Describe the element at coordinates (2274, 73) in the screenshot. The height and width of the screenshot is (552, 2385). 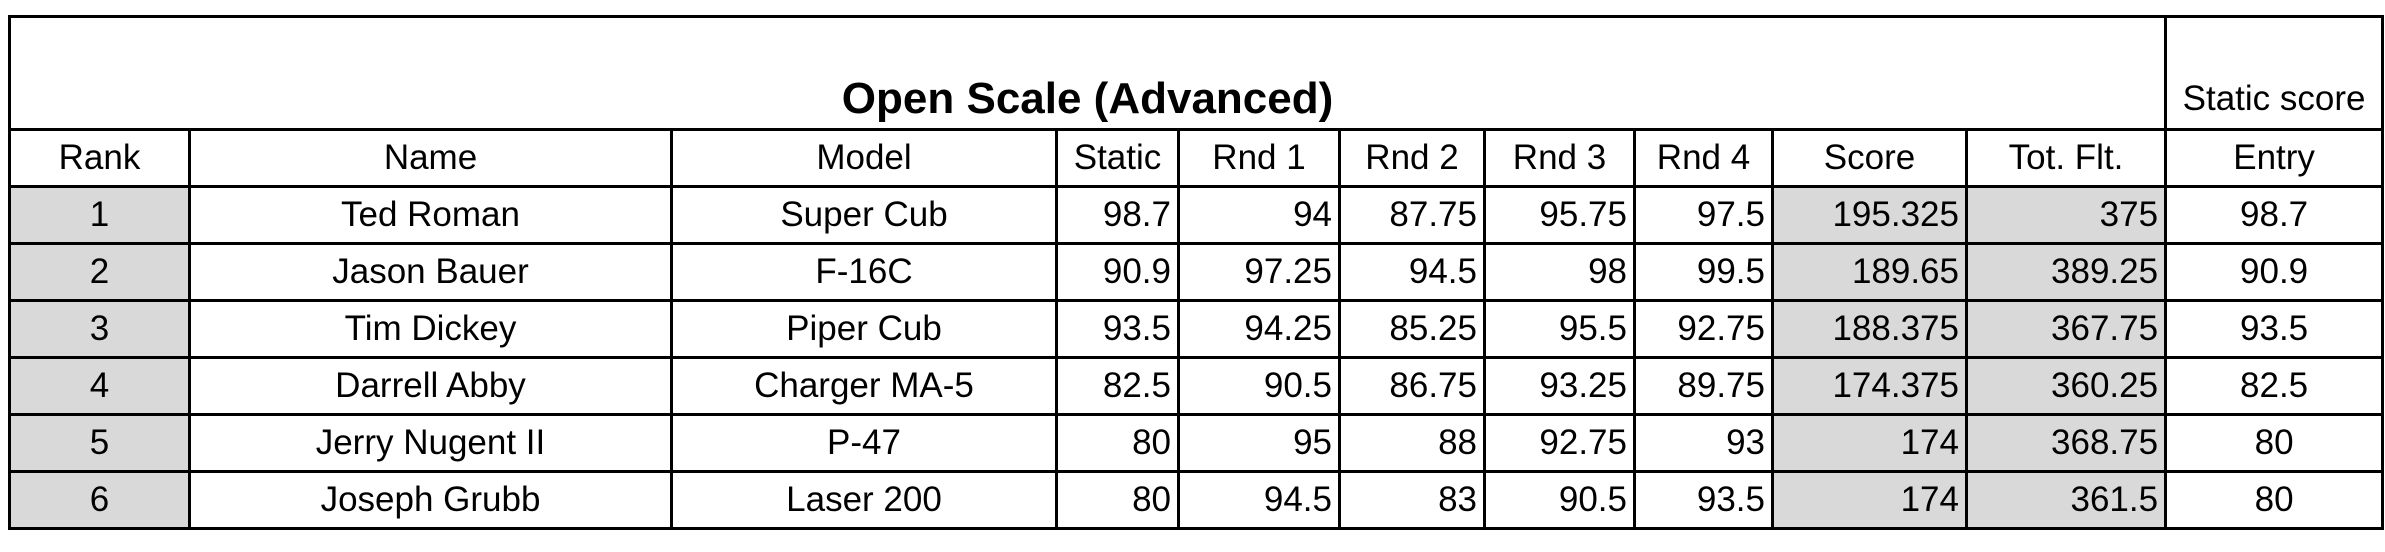
I see `column-header: Static score` at that location.